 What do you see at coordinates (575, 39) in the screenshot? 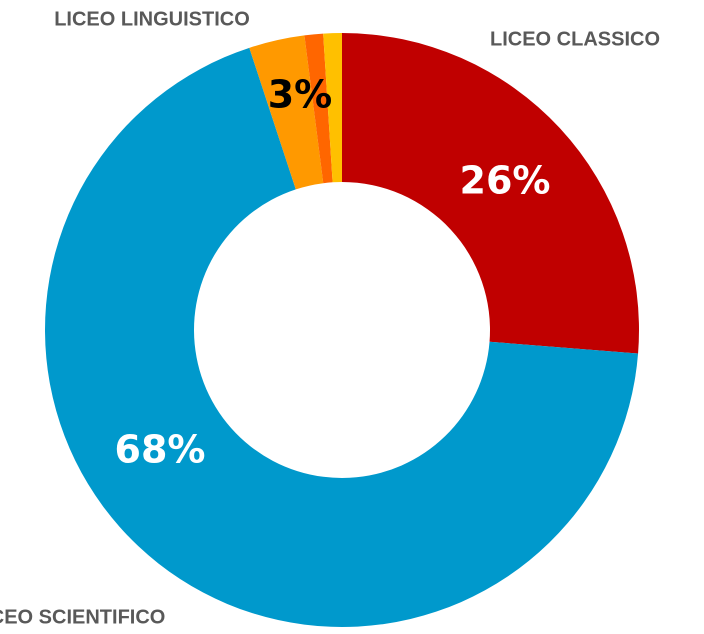
I see `category-label: LICEO CLASSICO` at bounding box center [575, 39].